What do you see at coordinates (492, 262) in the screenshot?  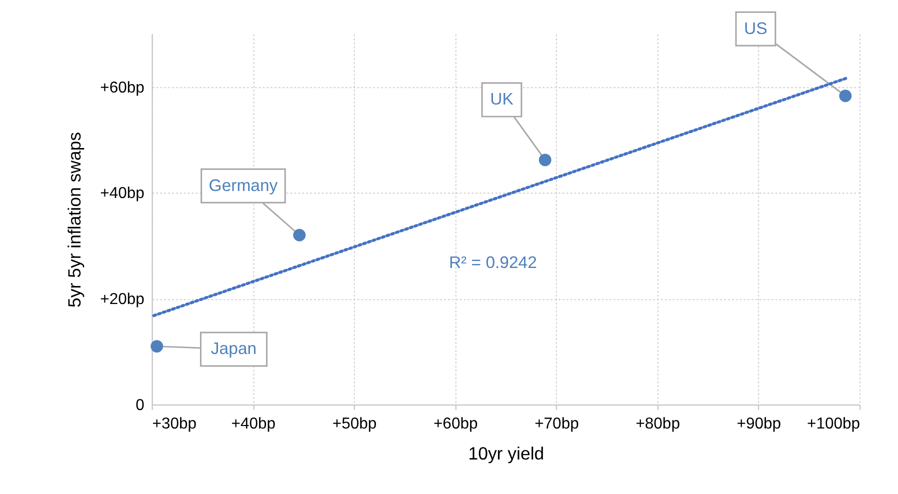 I see `annotation: R² = 0.9242` at bounding box center [492, 262].